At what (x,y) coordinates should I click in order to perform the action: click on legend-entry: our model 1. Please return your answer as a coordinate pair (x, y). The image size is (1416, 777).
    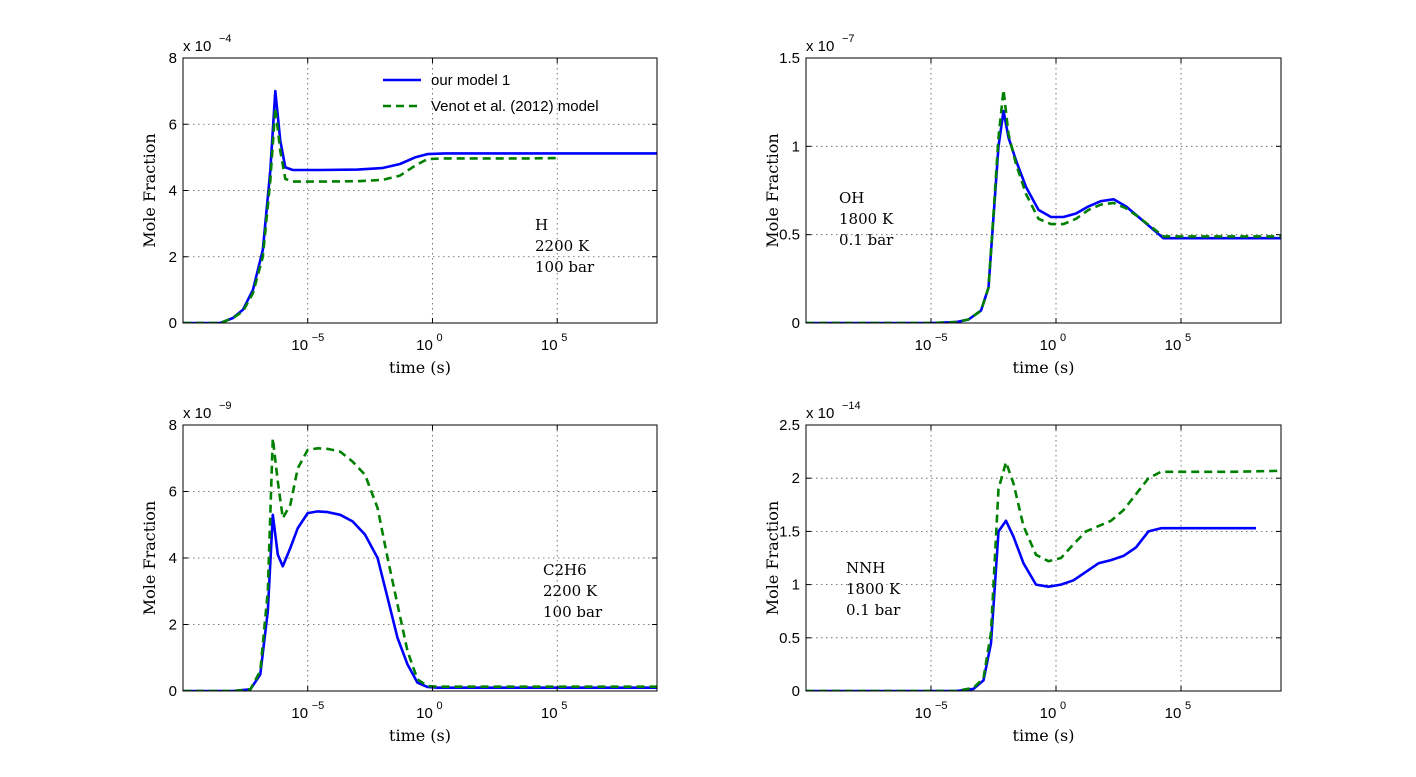
    Looking at the image, I should click on (470, 80).